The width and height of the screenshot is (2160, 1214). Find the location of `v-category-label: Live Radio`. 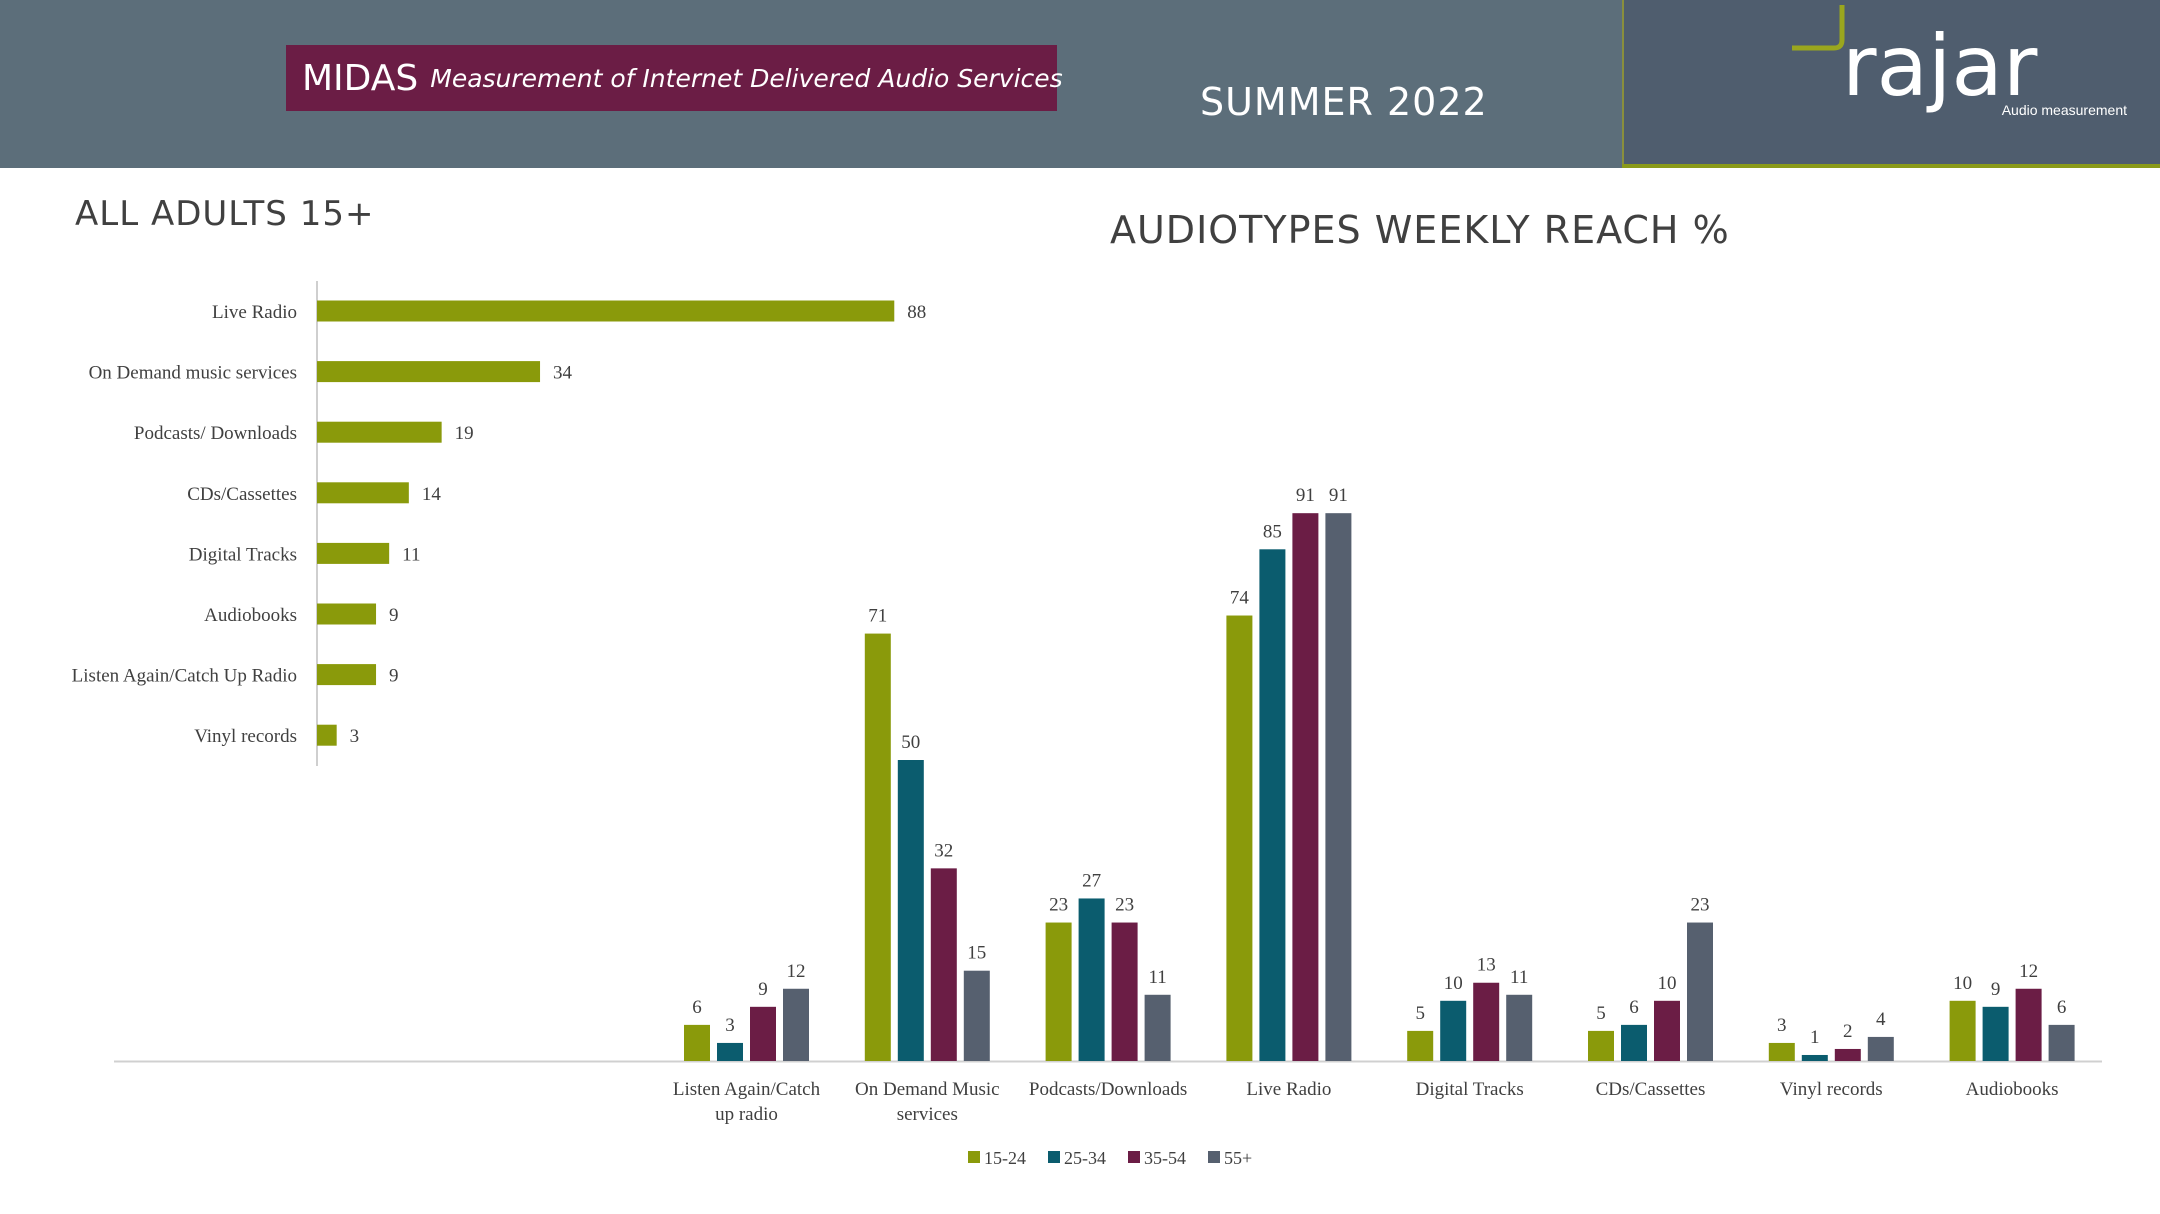

v-category-label: Live Radio is located at coordinates (1288, 1089).